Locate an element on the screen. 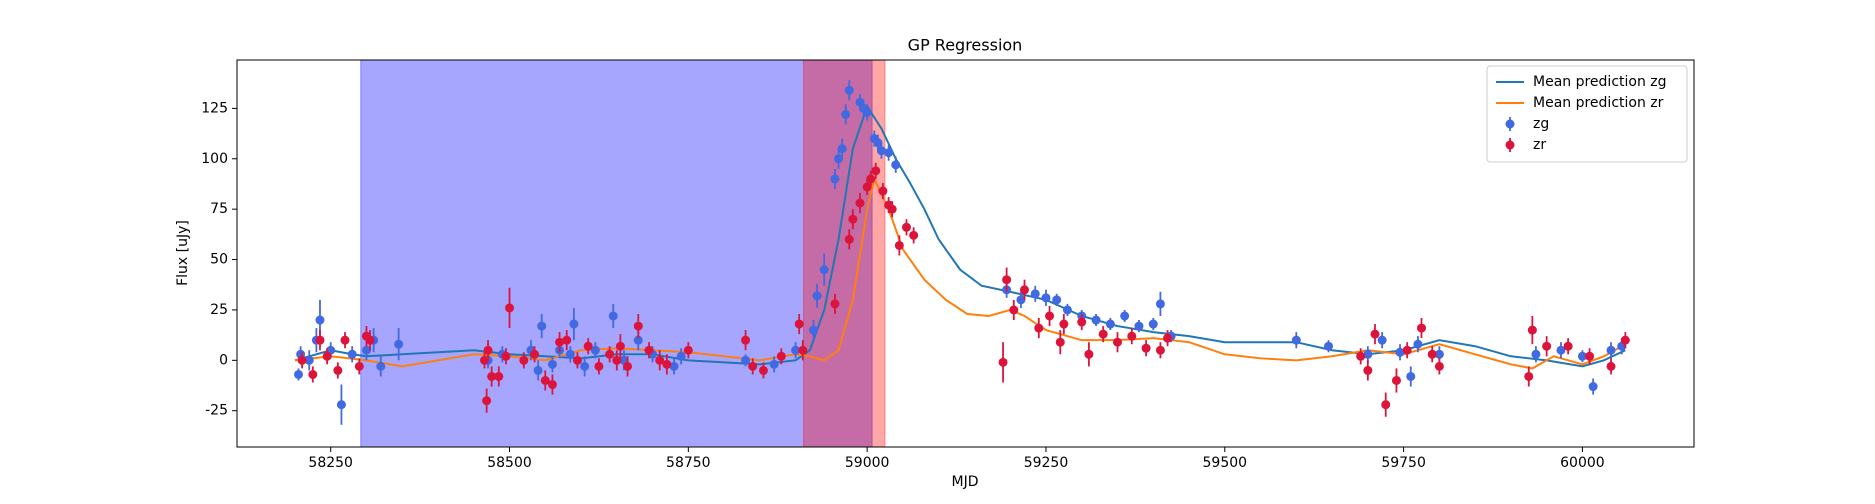  y-tick-label: 100 is located at coordinates (214, 159).